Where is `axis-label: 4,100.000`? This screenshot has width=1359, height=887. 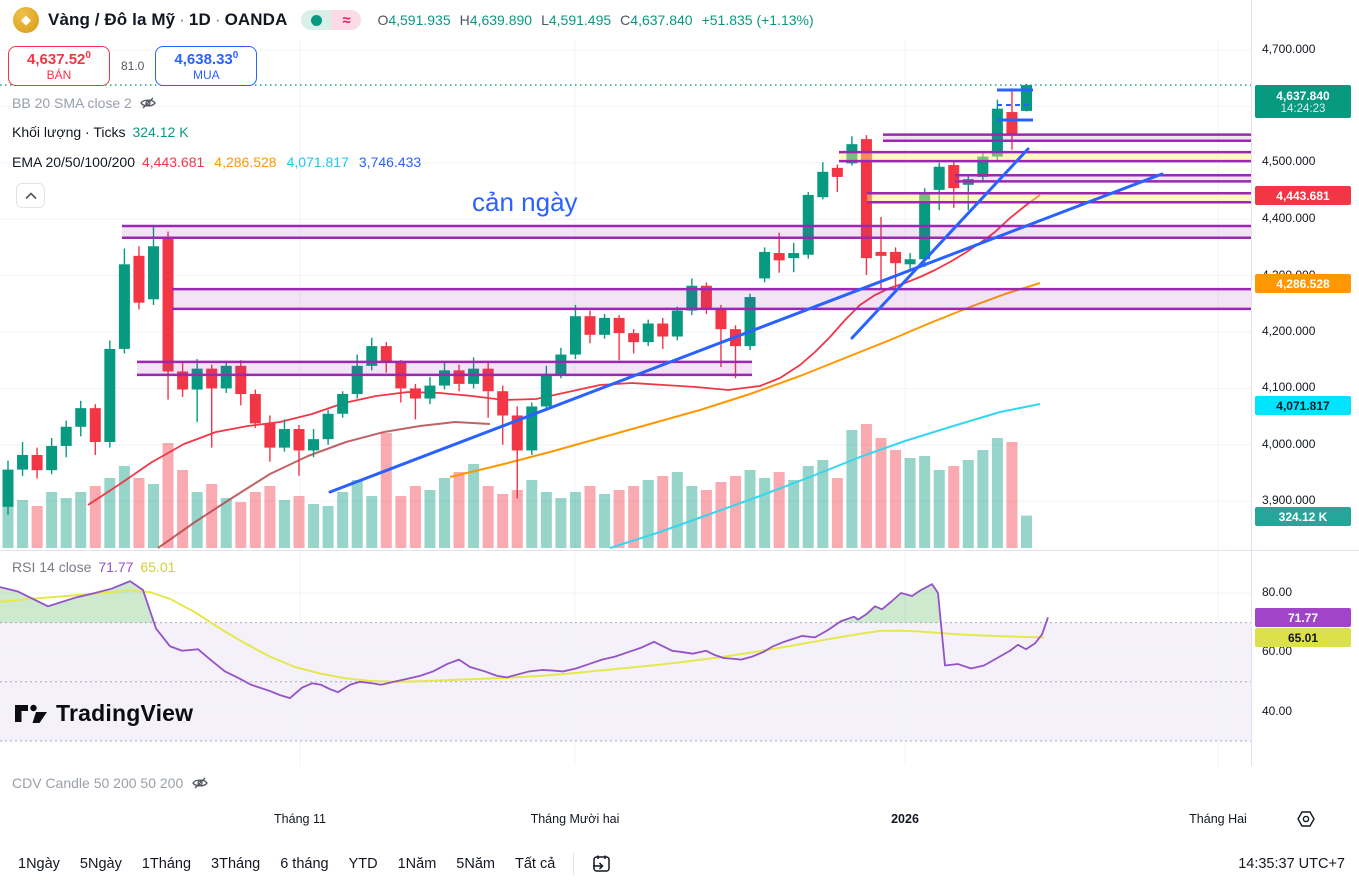
axis-label: 4,100.000 is located at coordinates (1289, 387).